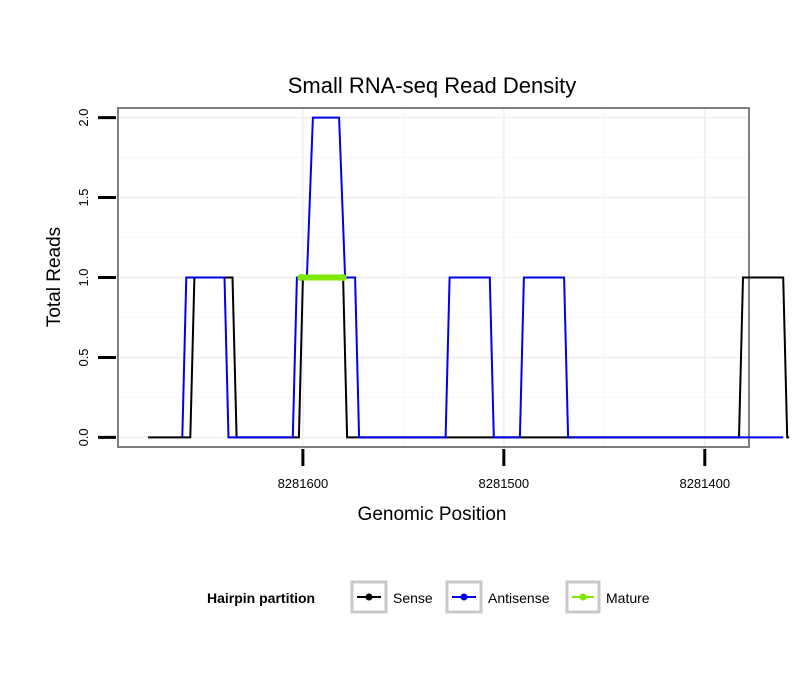 The height and width of the screenshot is (690, 810). Describe the element at coordinates (432, 85) in the screenshot. I see `chart-title: Small RNA-seq Read Density` at that location.